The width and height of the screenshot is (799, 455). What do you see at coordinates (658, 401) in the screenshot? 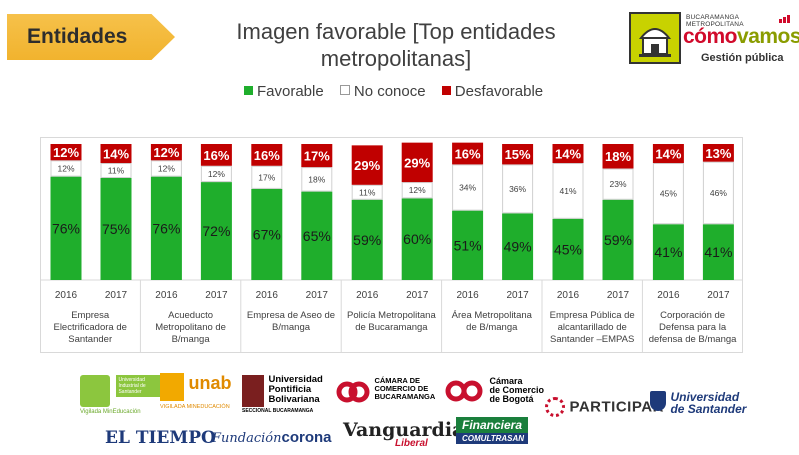
I see `udes-shield-icon` at bounding box center [658, 401].